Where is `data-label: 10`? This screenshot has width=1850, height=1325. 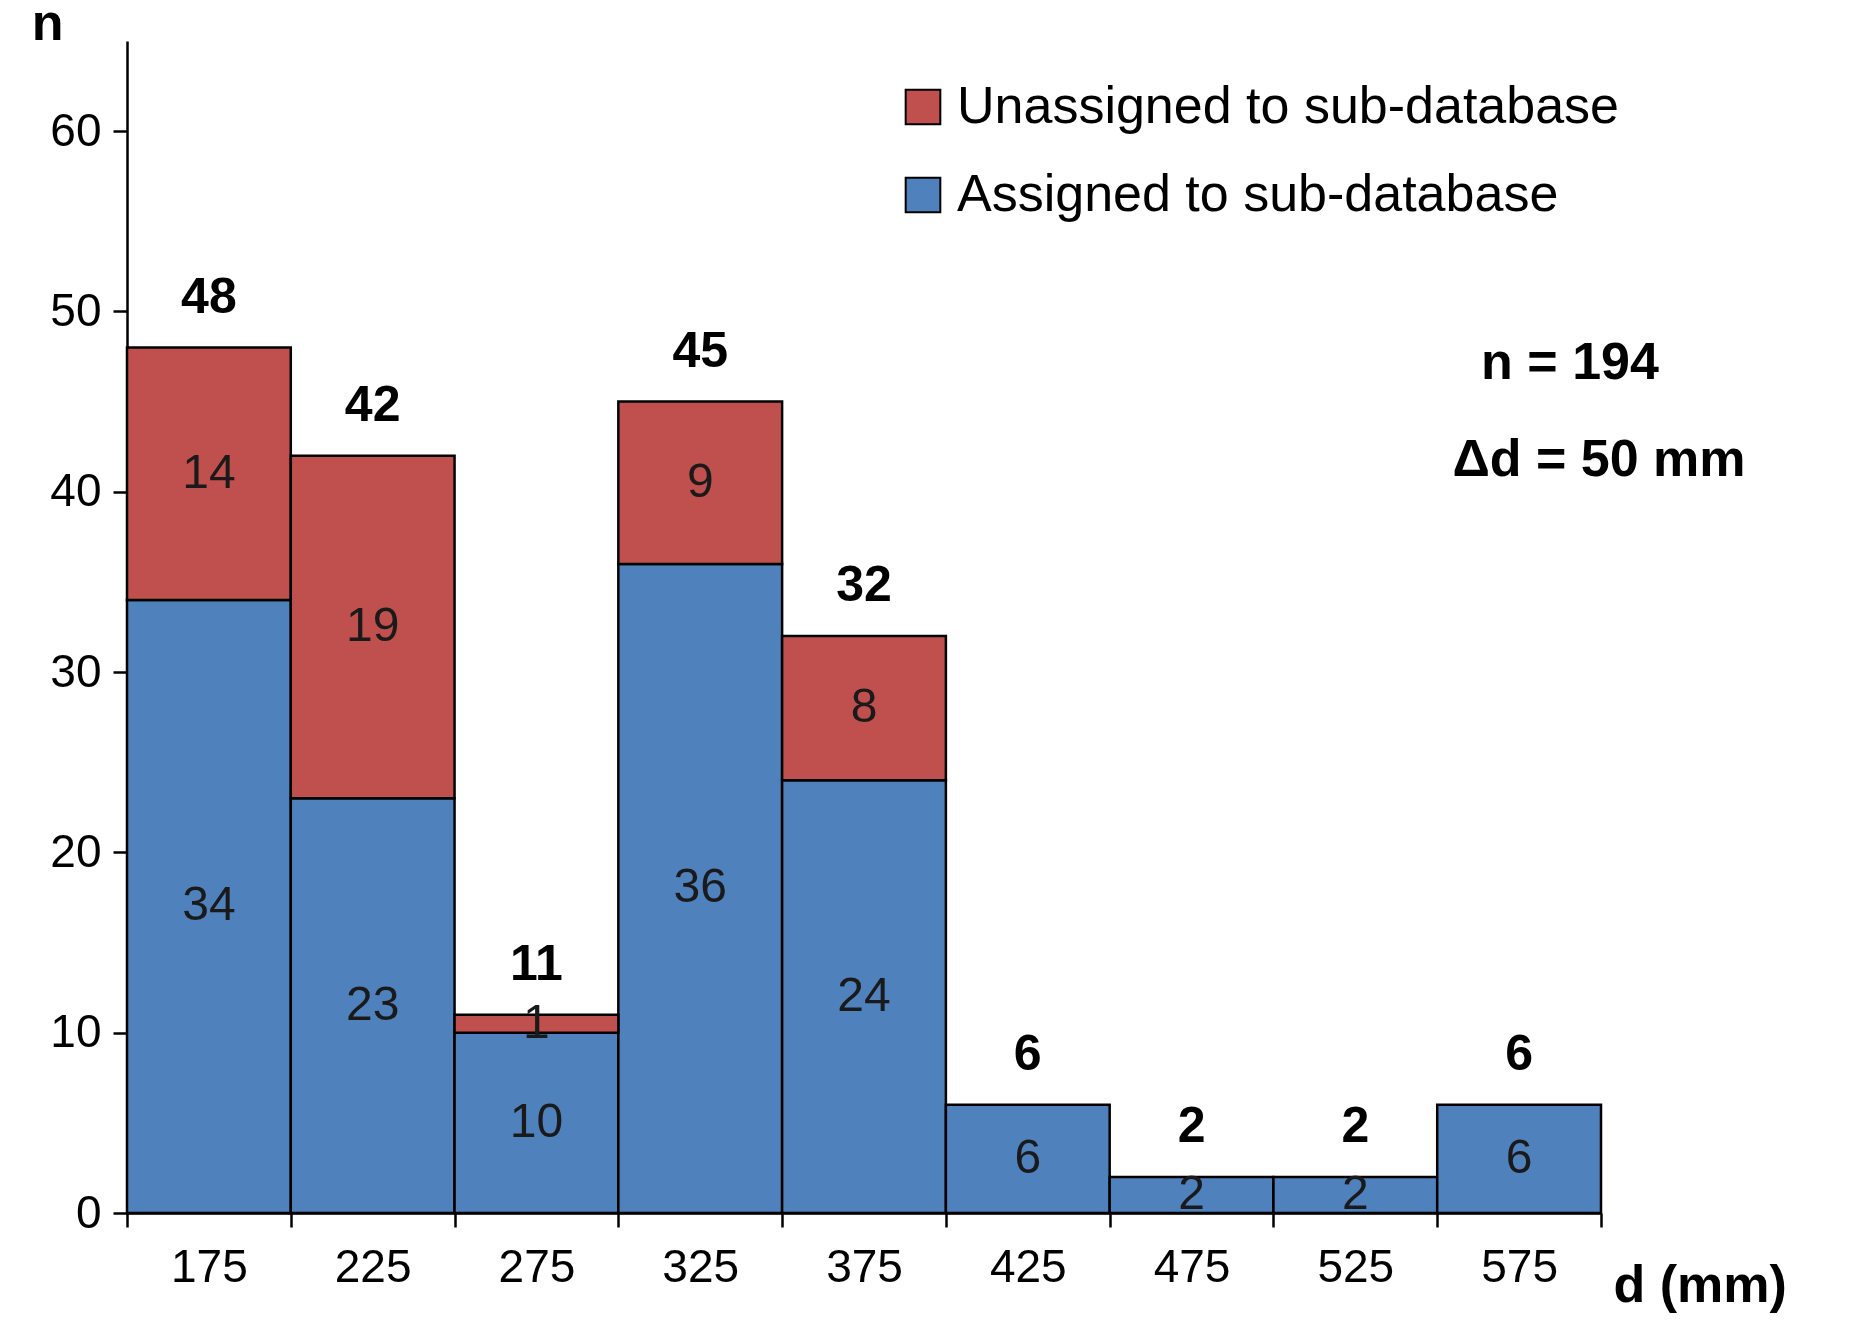
data-label: 10 is located at coordinates (536, 1120).